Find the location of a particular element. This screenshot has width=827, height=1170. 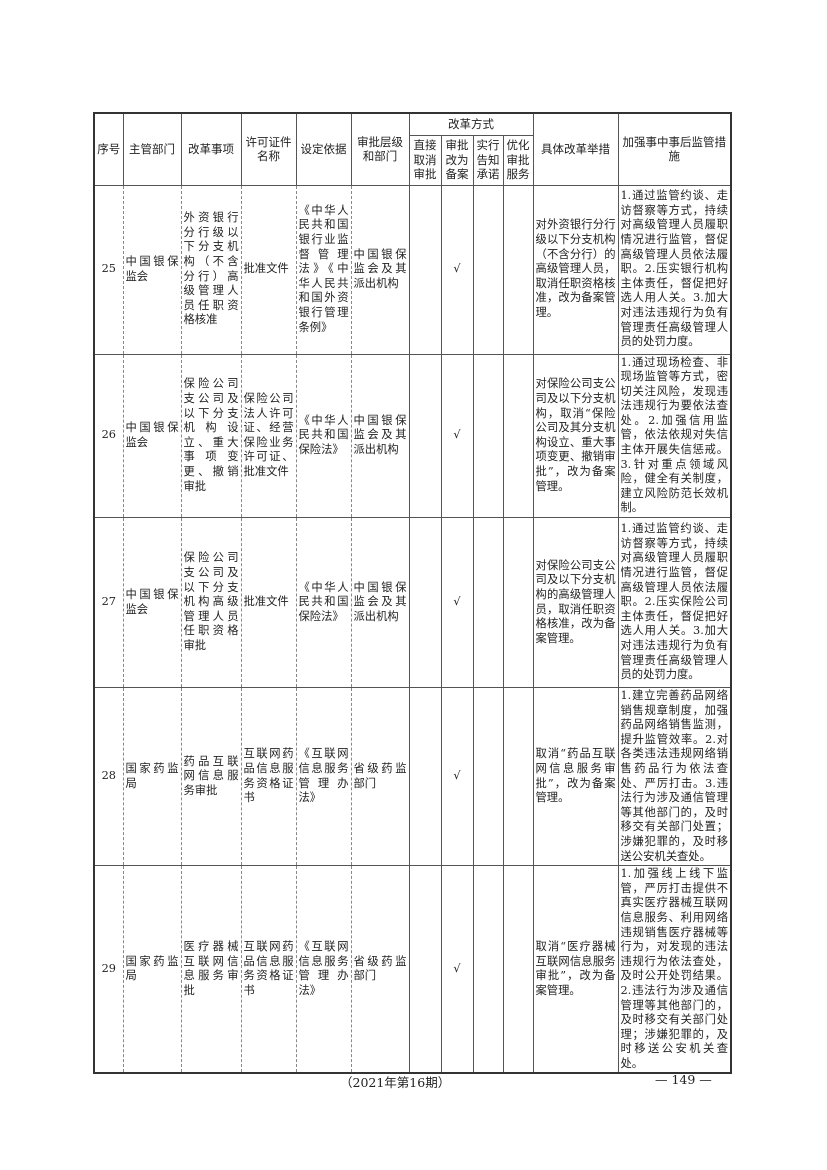

header-level: 审批层级和部门 is located at coordinates (380, 149).